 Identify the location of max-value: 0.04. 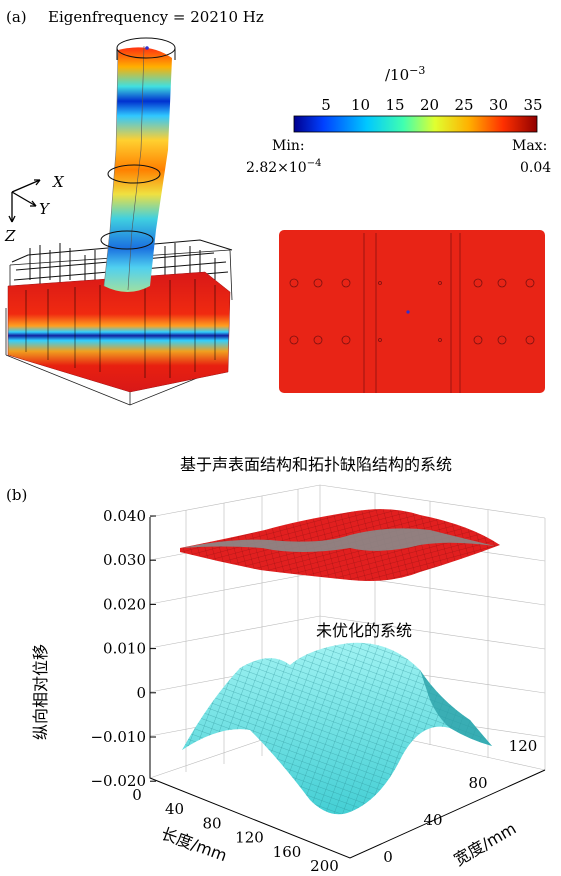
(535, 168).